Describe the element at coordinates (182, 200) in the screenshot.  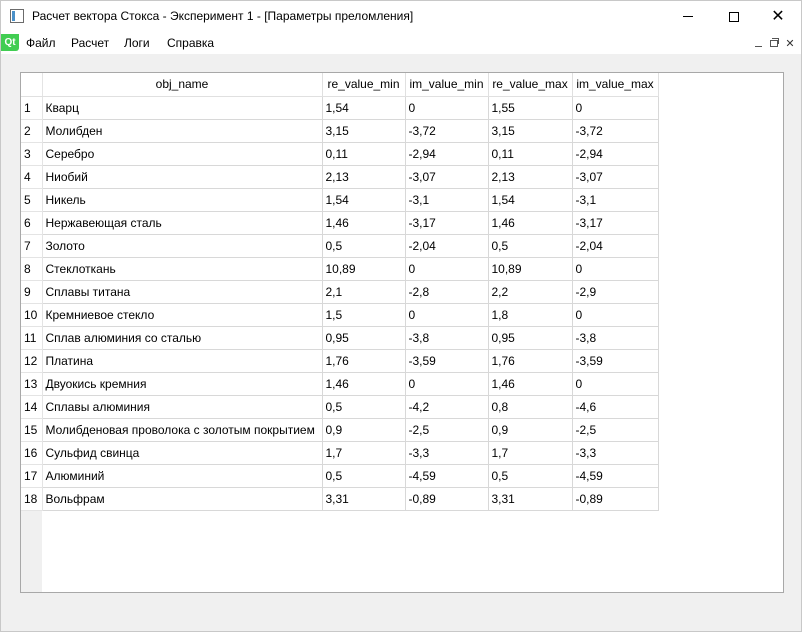
I see `table-cell: Никель` at that location.